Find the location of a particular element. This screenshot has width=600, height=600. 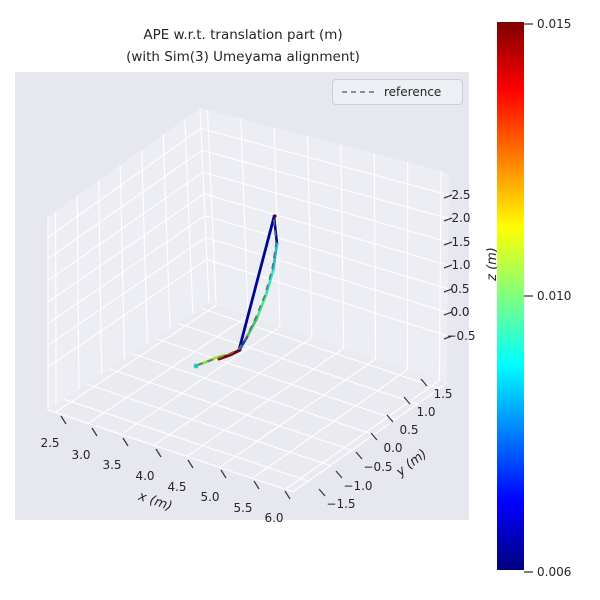

y-axis-tick-label: −1.5 is located at coordinates (340, 504).